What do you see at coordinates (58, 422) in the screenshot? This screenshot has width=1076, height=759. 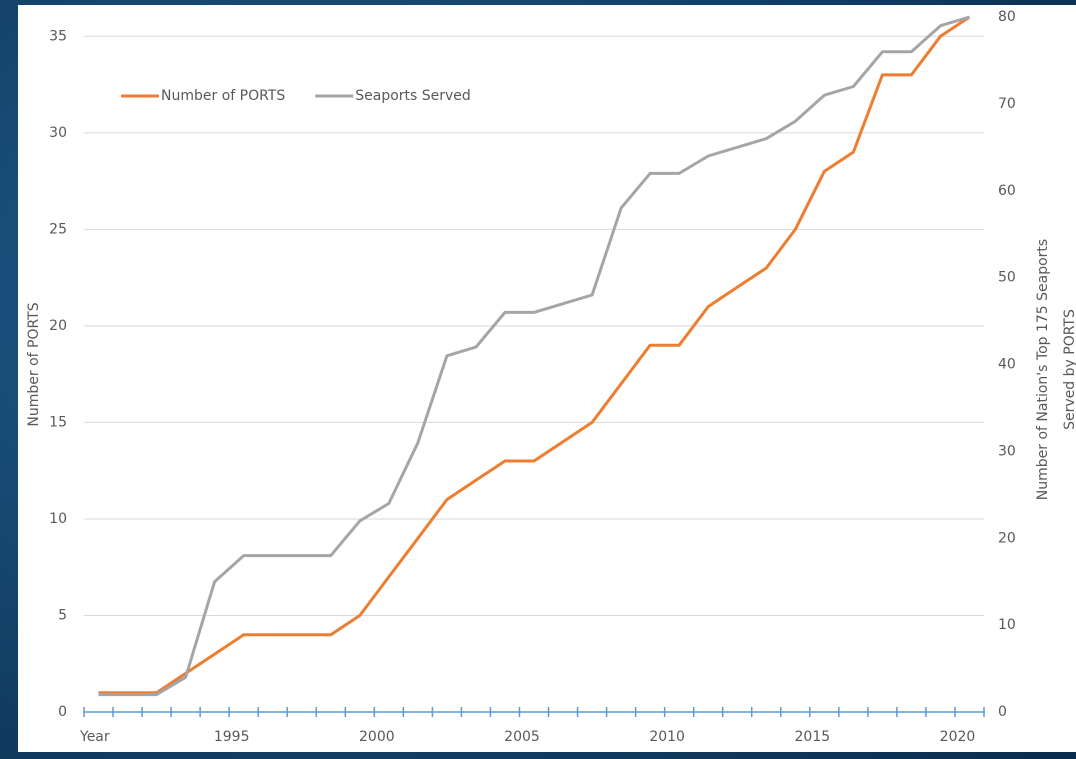 I see `y-tick-label: 15` at bounding box center [58, 422].